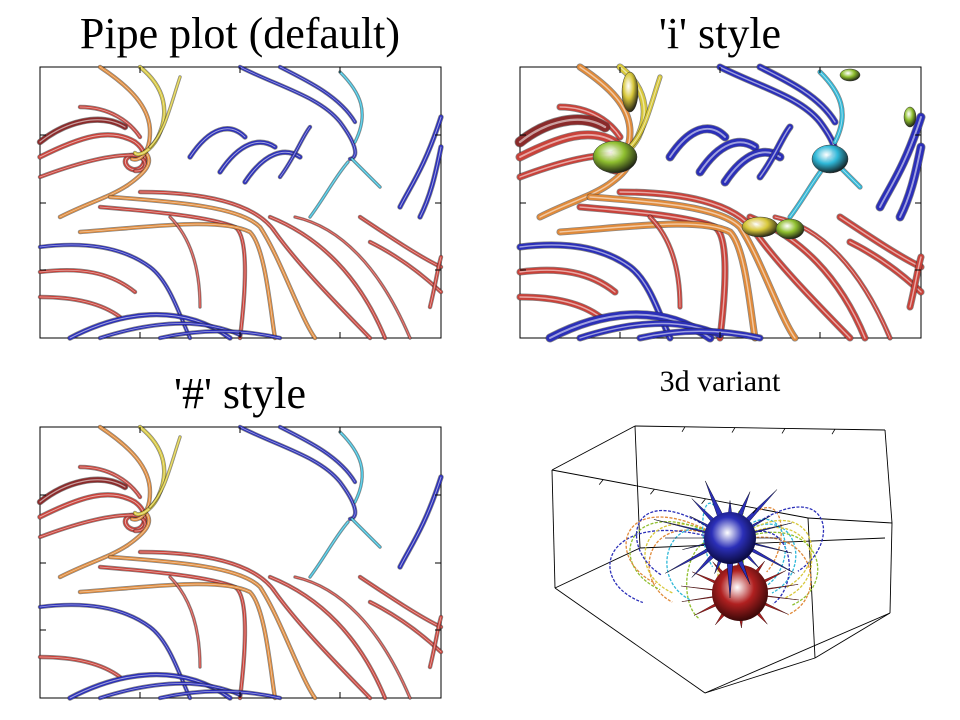 The image size is (960, 720). What do you see at coordinates (740, 593) in the screenshot?
I see `sphere-red` at bounding box center [740, 593].